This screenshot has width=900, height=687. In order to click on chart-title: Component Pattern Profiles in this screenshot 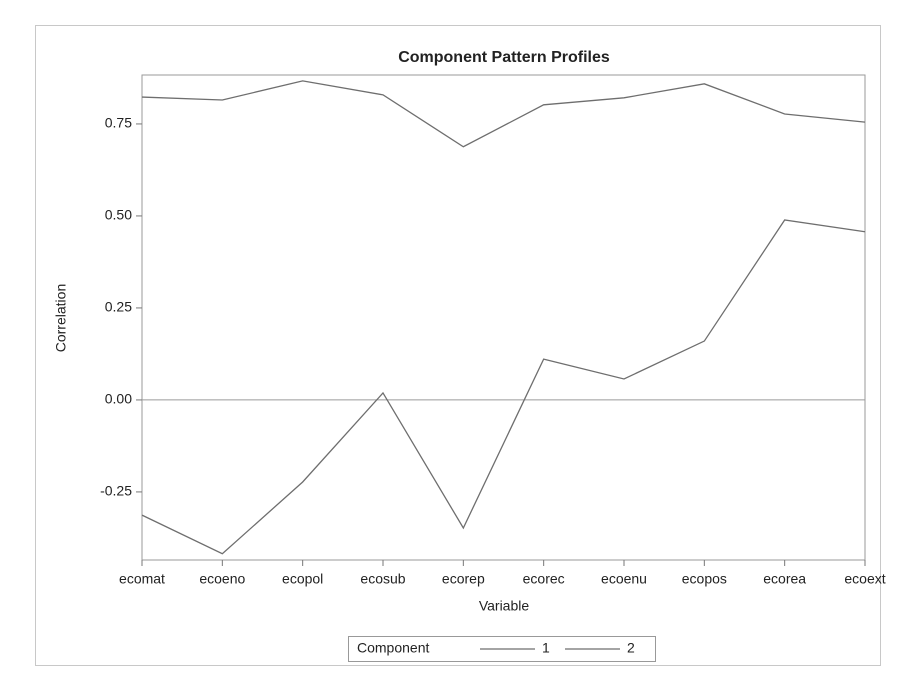, I will do `click(504, 57)`.